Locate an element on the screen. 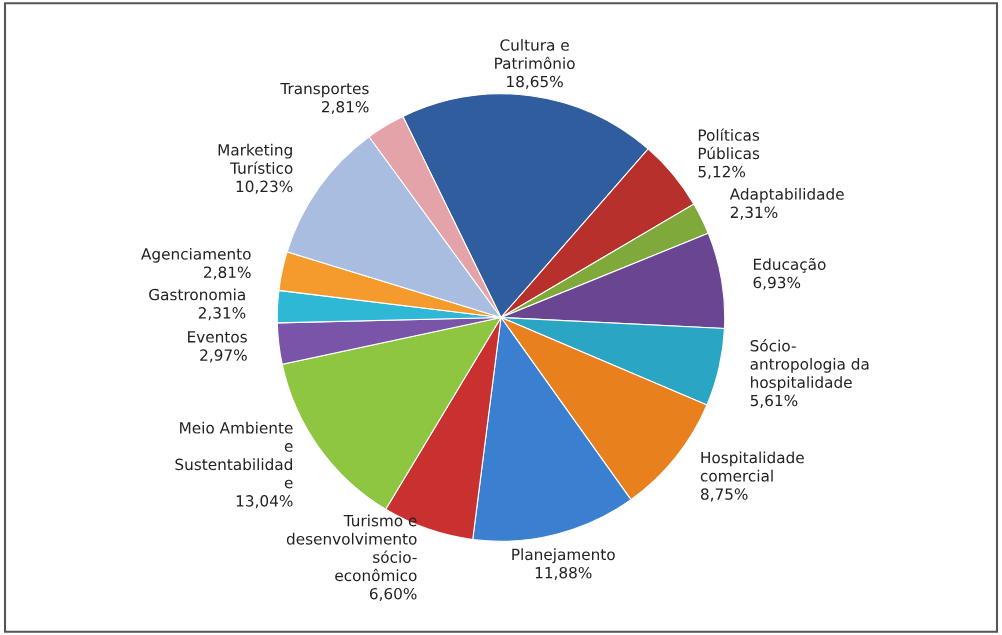 The width and height of the screenshot is (1002, 635). data-label: 13,04% is located at coordinates (264, 502).